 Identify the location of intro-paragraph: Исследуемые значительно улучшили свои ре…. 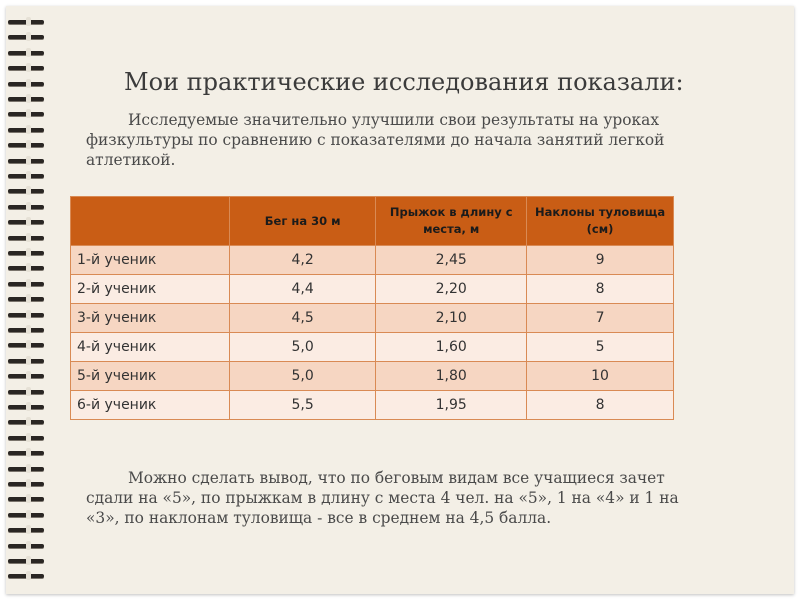
(375, 140).